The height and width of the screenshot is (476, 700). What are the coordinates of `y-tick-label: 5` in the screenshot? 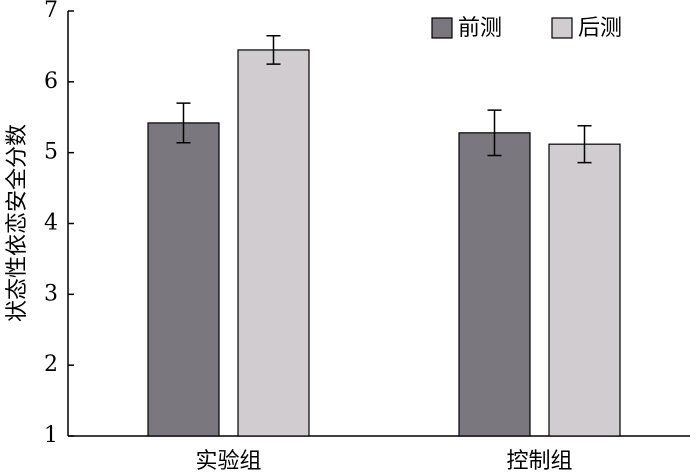 It's located at (51, 152).